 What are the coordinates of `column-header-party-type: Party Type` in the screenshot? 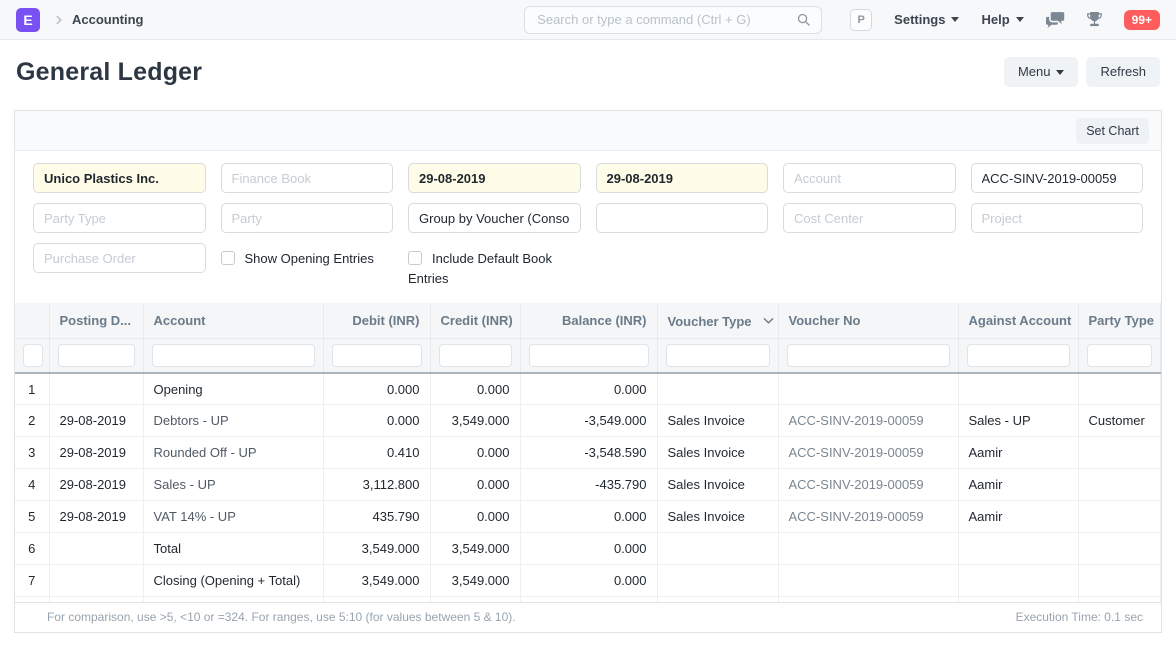 It's located at (1119, 321).